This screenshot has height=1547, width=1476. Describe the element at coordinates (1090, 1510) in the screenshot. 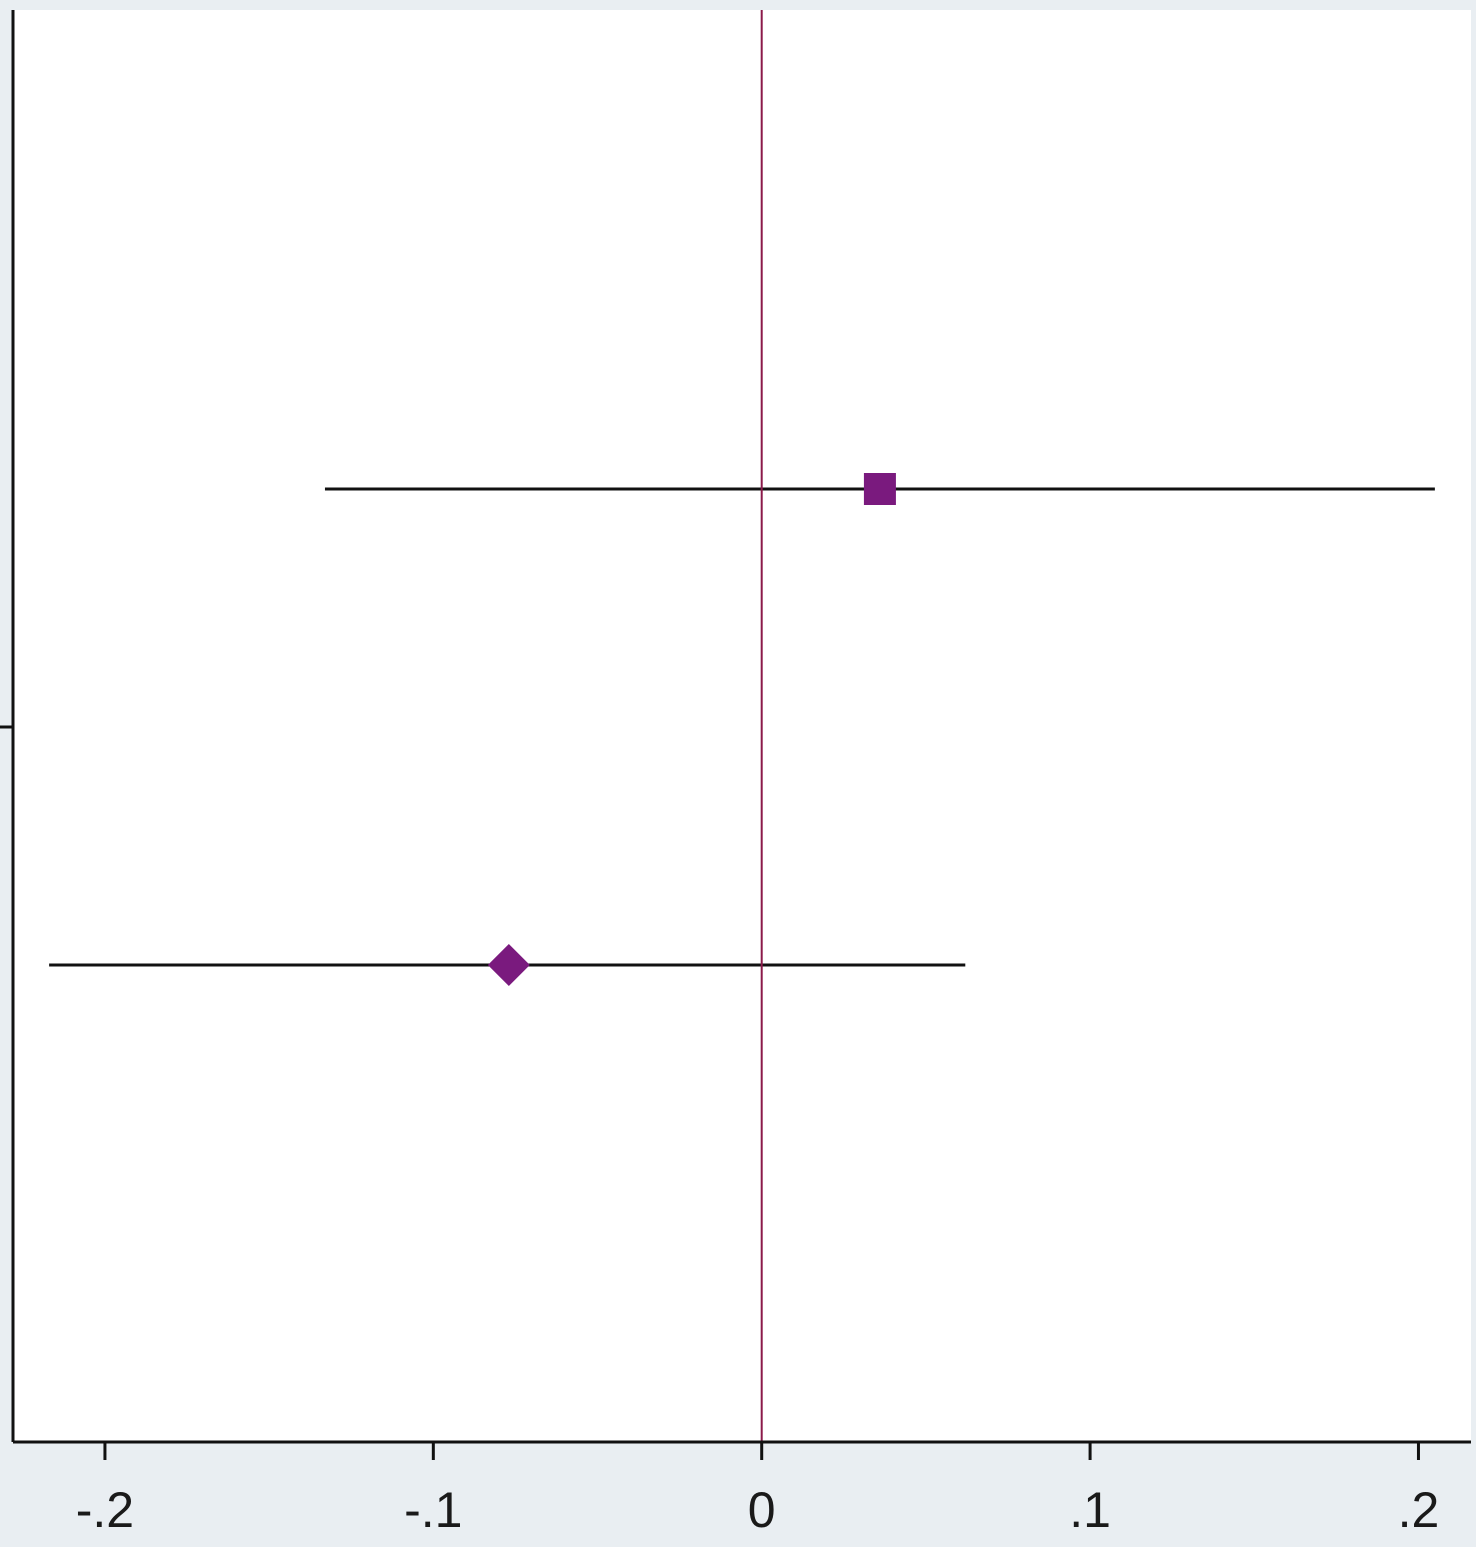

I see `x-tick-label: .1` at that location.